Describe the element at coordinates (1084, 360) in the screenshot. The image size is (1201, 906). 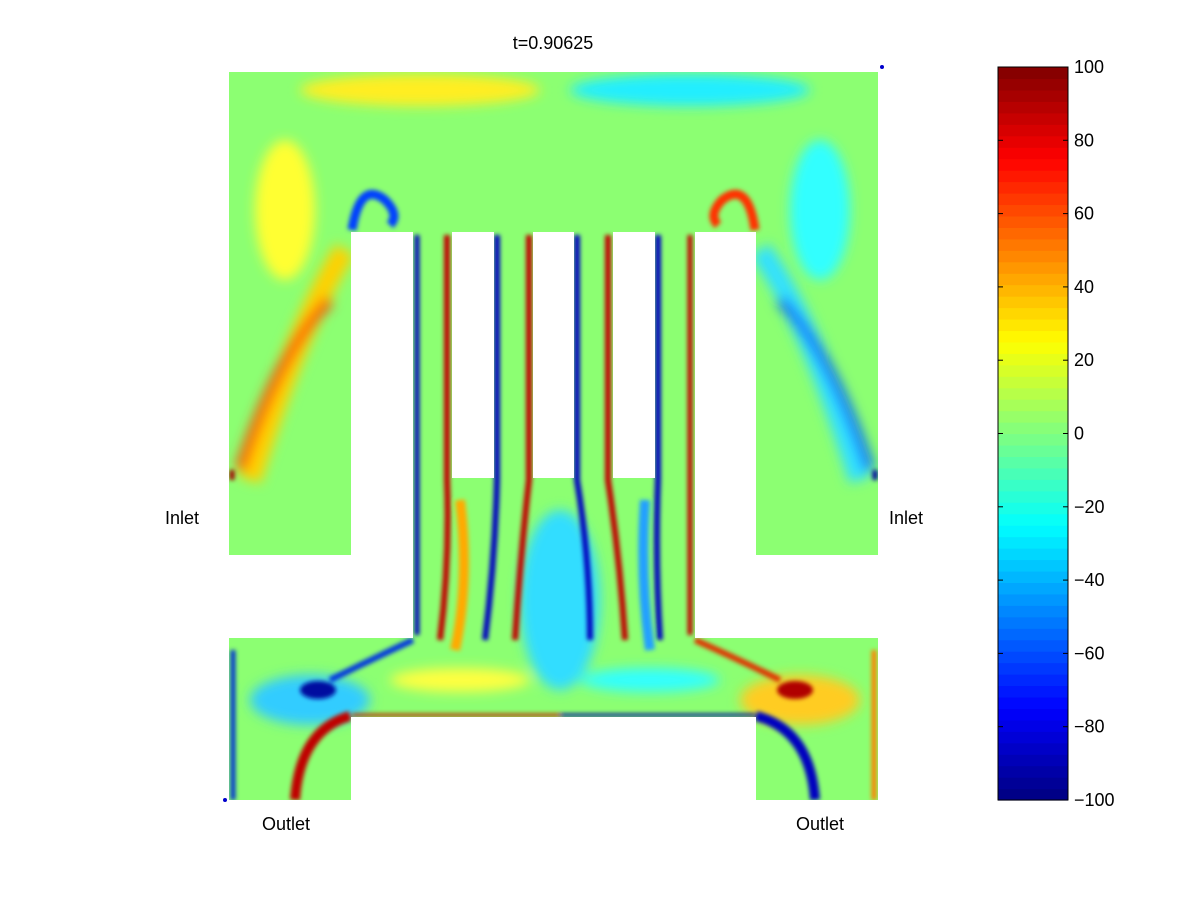
I see `colorbar-tick-label: 20` at that location.